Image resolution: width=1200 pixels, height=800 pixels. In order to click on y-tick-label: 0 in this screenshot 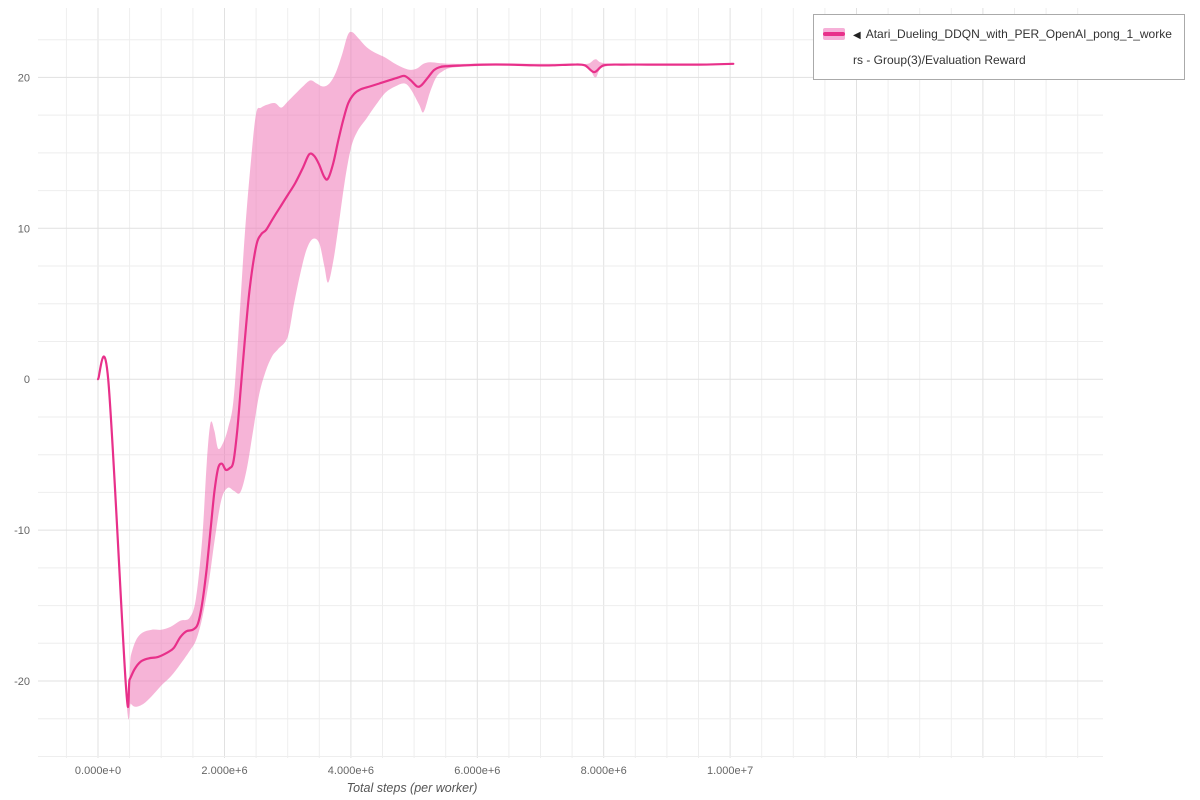, I will do `click(27, 380)`.